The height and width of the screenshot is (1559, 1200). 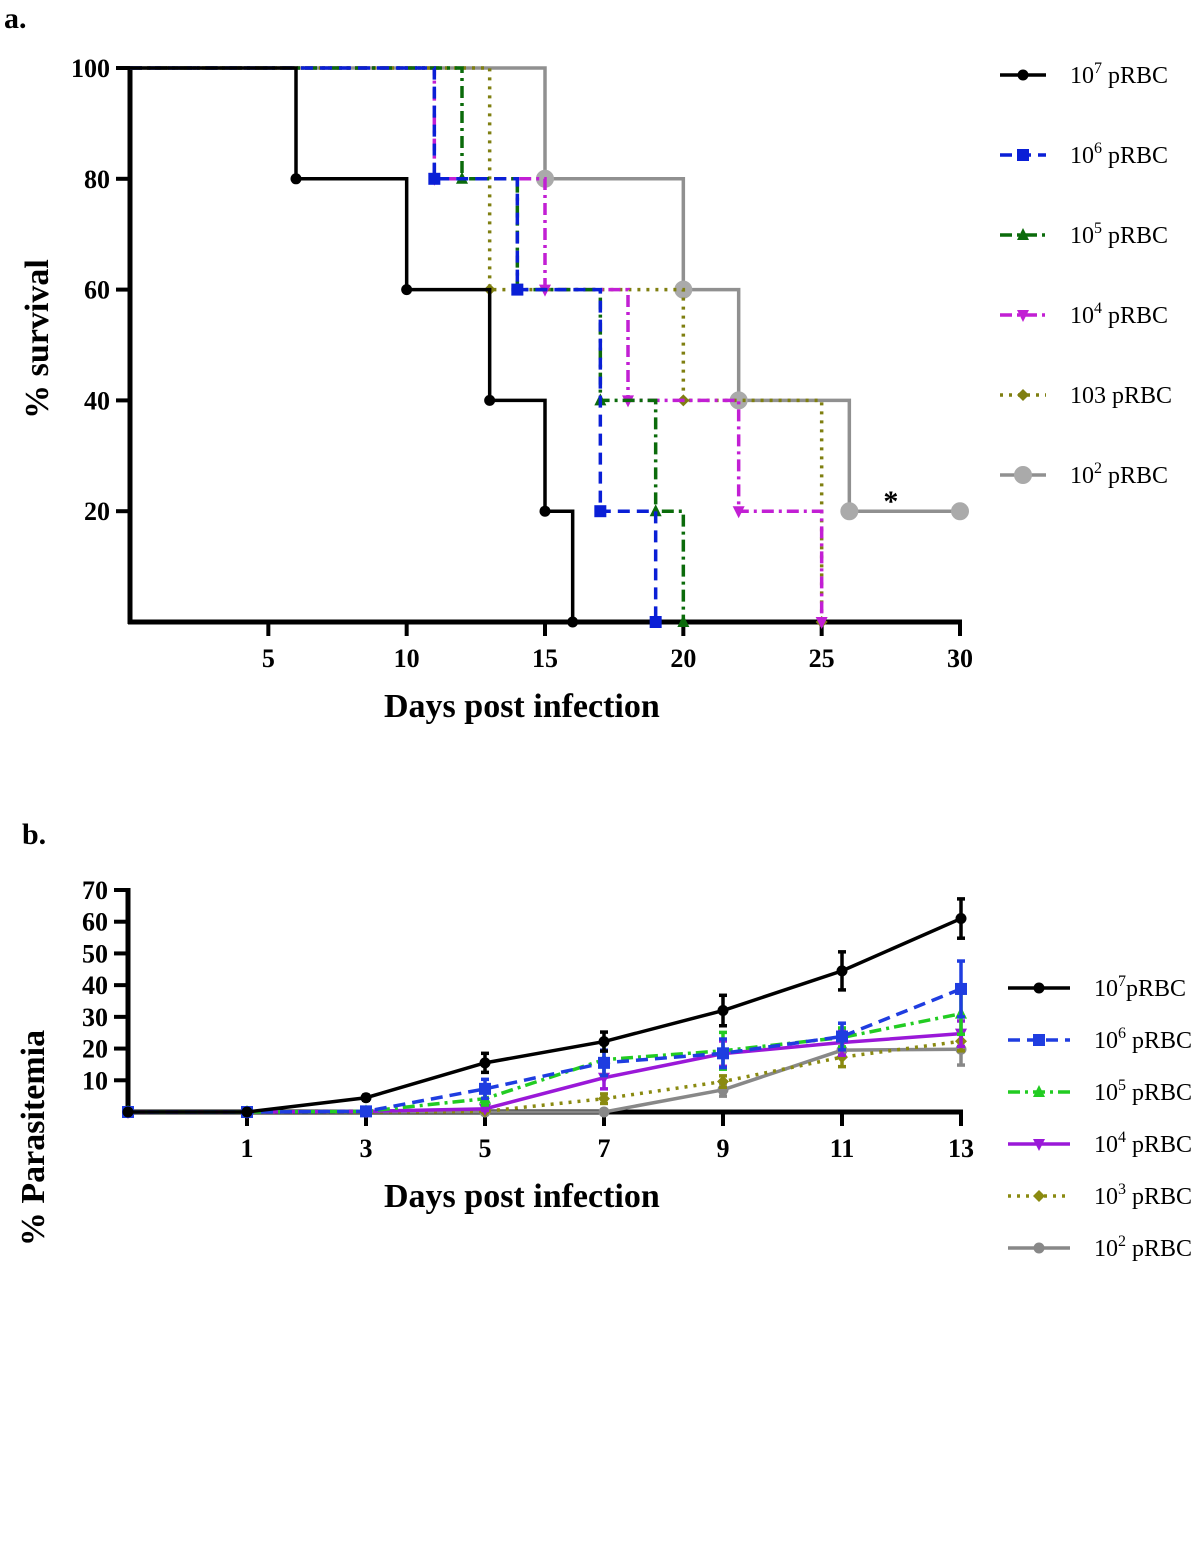 I want to click on parasitemia-legend-label-0: 107pRBC, so click(x=1140, y=987).